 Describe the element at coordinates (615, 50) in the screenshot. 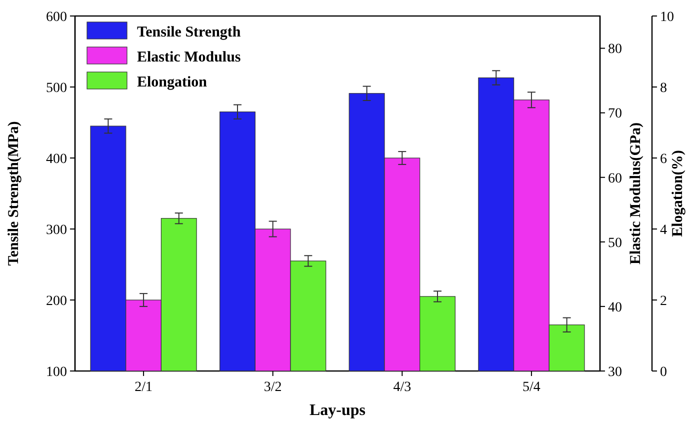

I see `y2-tick-label: 80` at that location.